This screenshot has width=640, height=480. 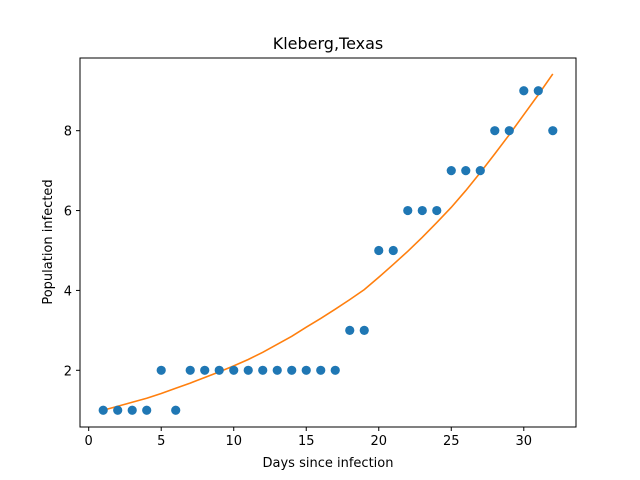 What do you see at coordinates (233, 441) in the screenshot?
I see `x-tick-label: 10` at bounding box center [233, 441].